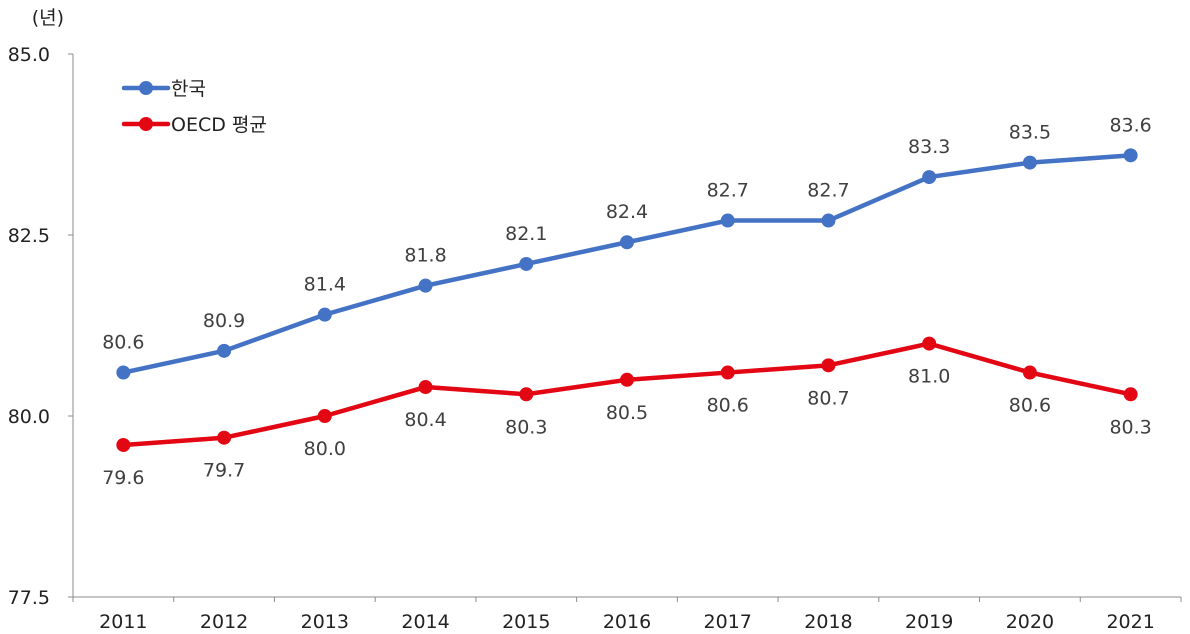  Describe the element at coordinates (123, 478) in the screenshot. I see `data-label: 79.6` at that location.